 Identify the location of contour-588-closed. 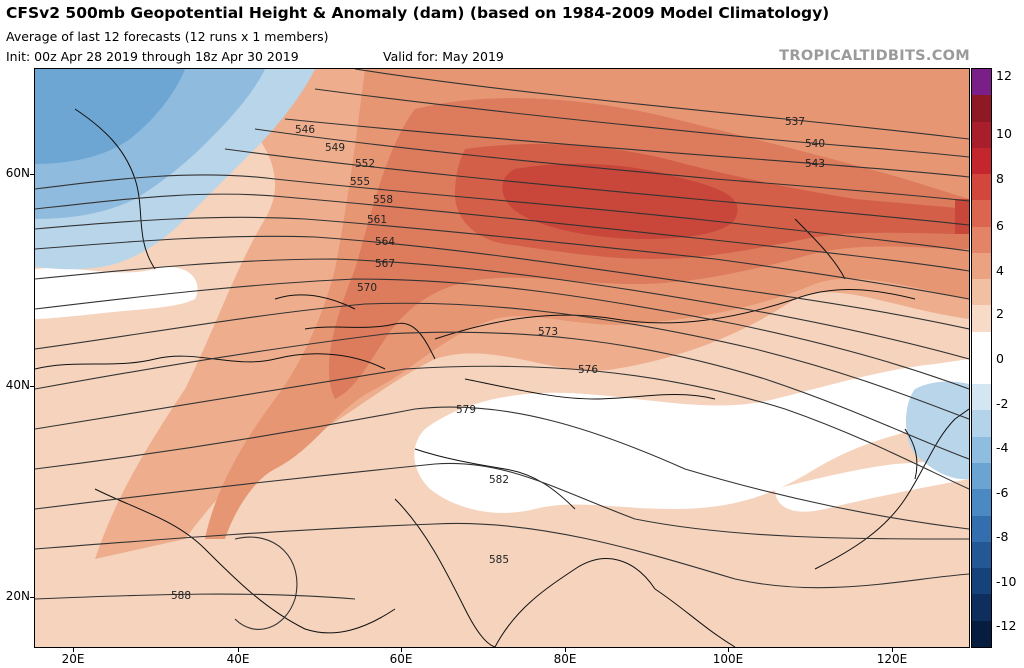
(266, 583).